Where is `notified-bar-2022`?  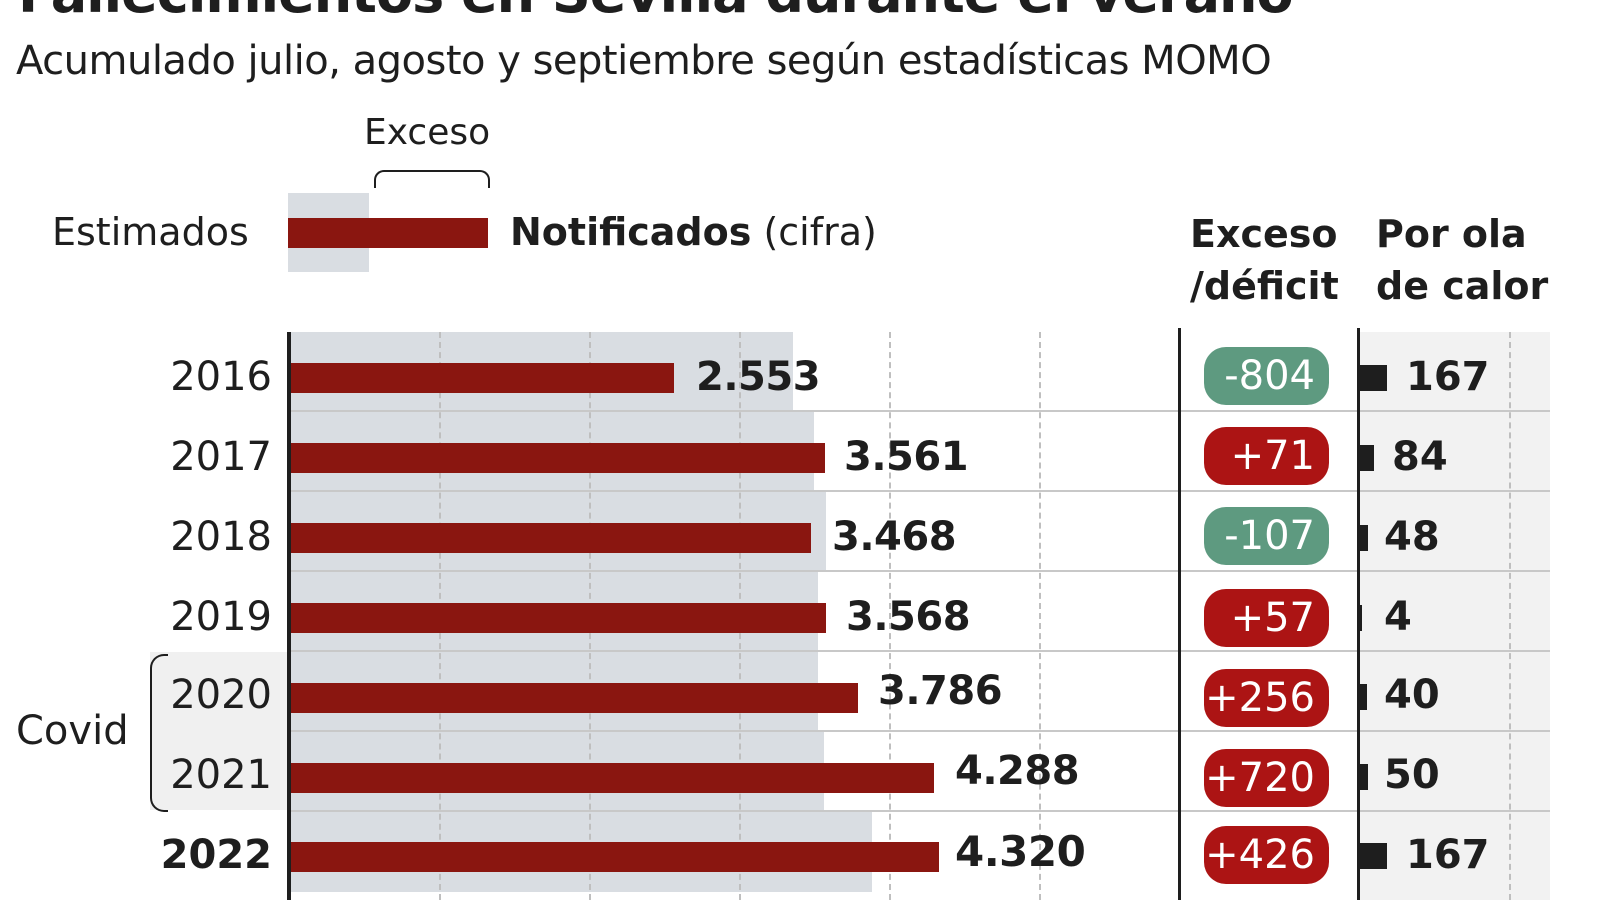 notified-bar-2022 is located at coordinates (615, 857).